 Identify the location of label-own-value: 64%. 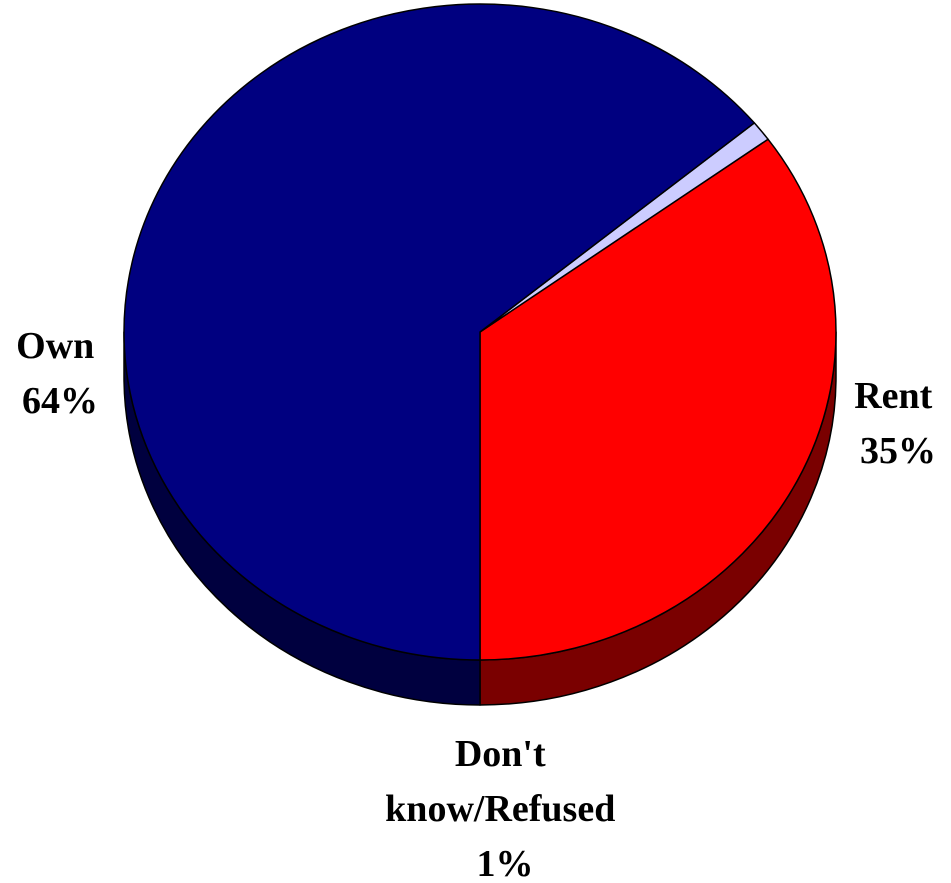
(60, 401).